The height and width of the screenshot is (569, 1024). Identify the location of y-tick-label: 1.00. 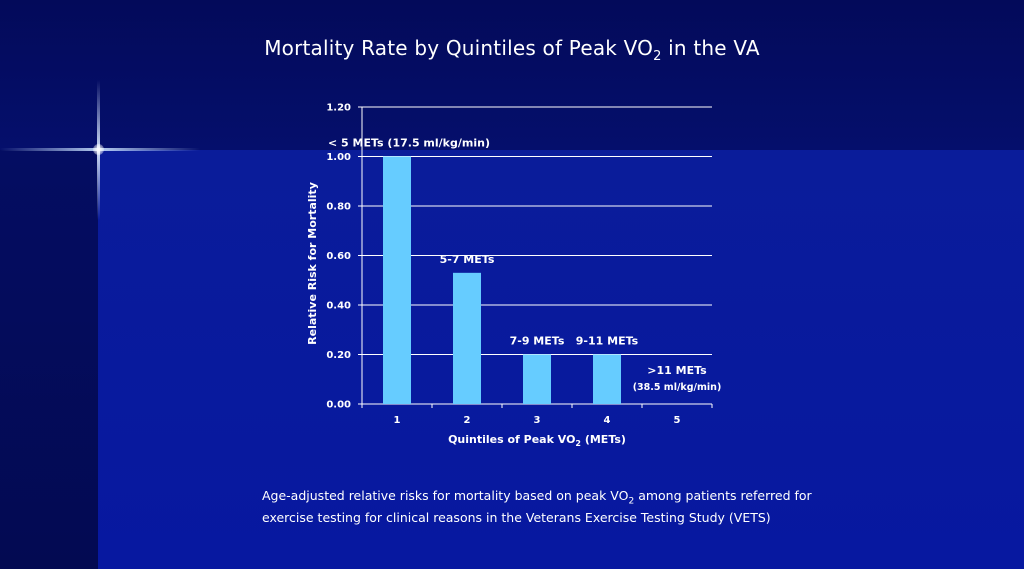
(338, 157).